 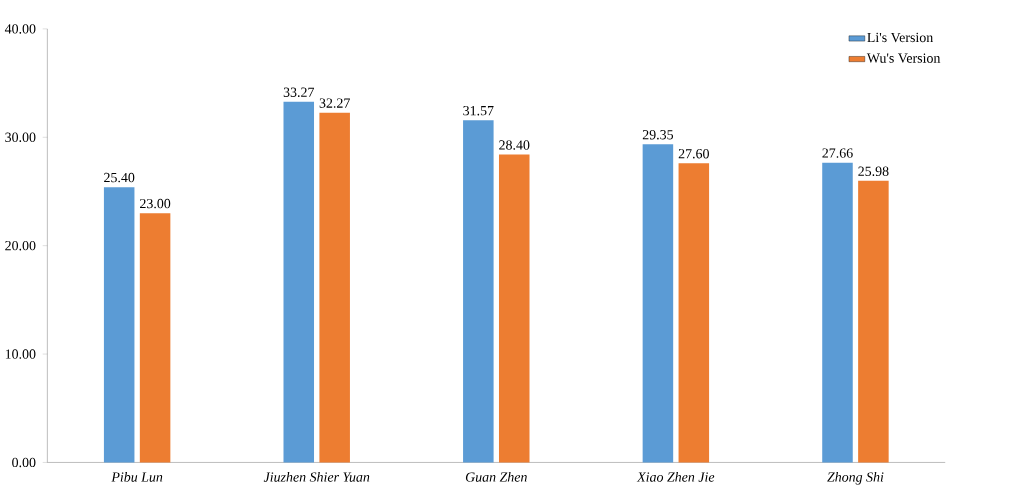 What do you see at coordinates (20, 29) in the screenshot?
I see `y-tick-label: 40.00` at bounding box center [20, 29].